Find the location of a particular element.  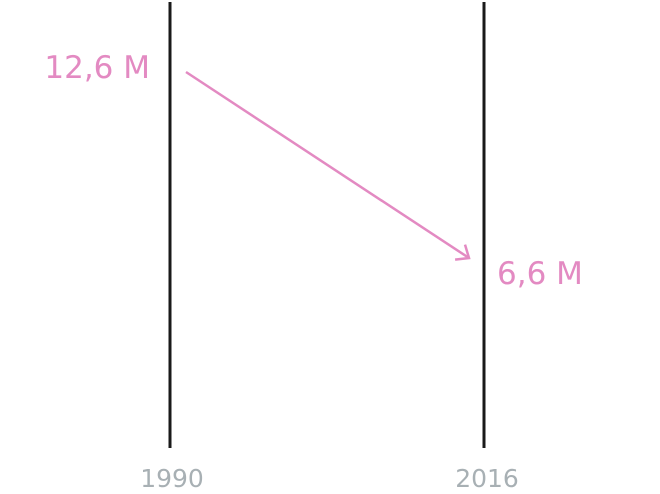

x-tick-label-1990: 1990 is located at coordinates (172, 478).